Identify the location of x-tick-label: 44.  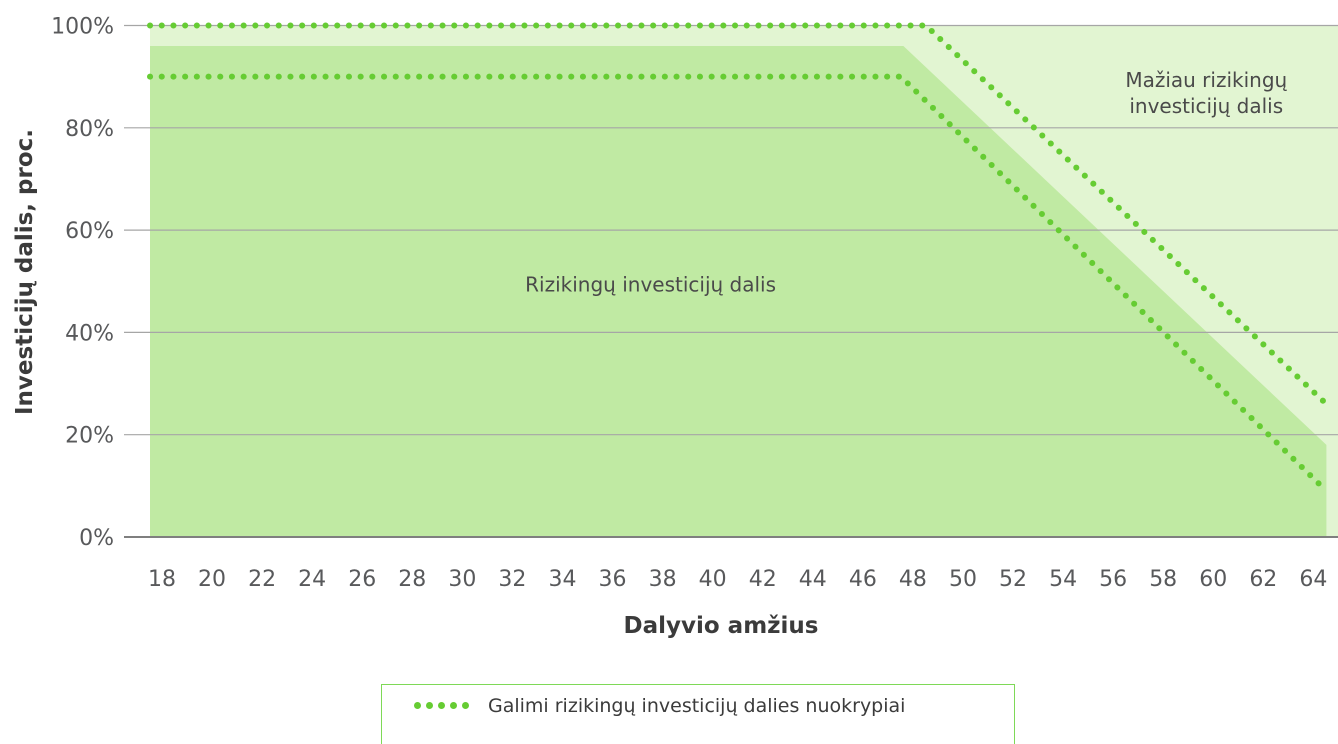
(813, 579).